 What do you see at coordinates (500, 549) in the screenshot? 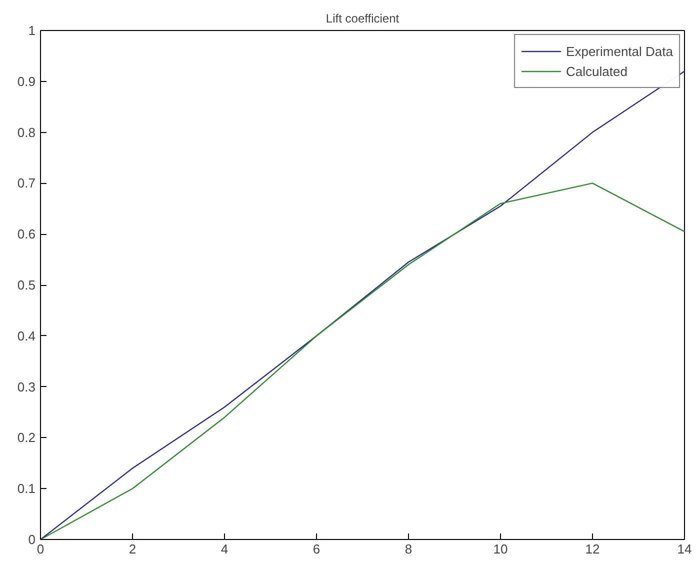
I see `x-tick-label: 10` at bounding box center [500, 549].